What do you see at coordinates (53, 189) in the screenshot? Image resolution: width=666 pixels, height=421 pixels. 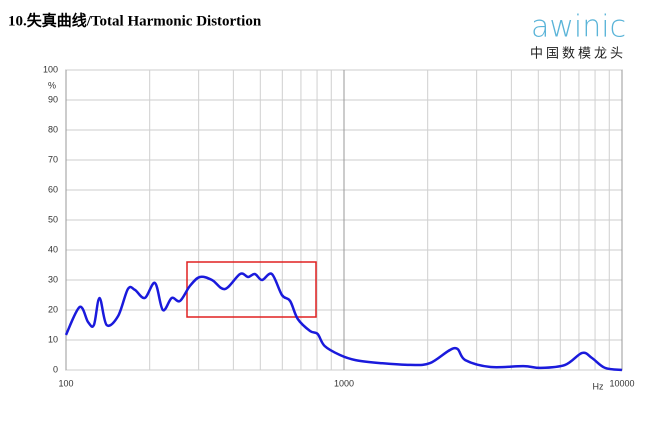 I see `y-tick-label: 60` at bounding box center [53, 189].